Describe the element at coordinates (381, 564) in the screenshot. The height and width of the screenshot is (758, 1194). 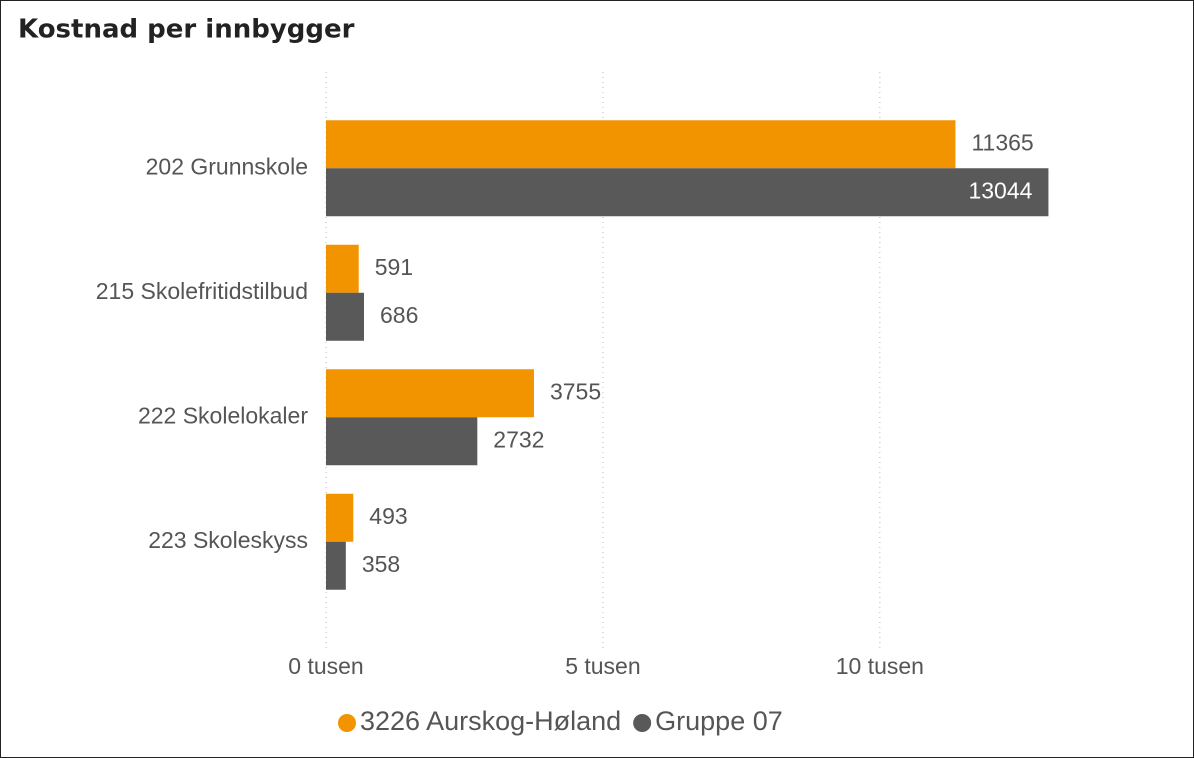
I see `value-label: 358` at that location.